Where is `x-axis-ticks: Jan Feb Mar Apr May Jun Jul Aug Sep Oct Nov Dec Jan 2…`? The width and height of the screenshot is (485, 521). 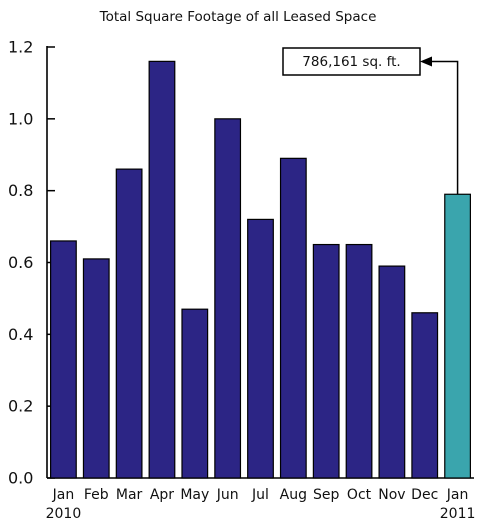 x-axis-ticks: Jan Feb Mar Apr May Jun Jul Aug Sep Oct Nov Dec Jan 2… is located at coordinates (261, 504).